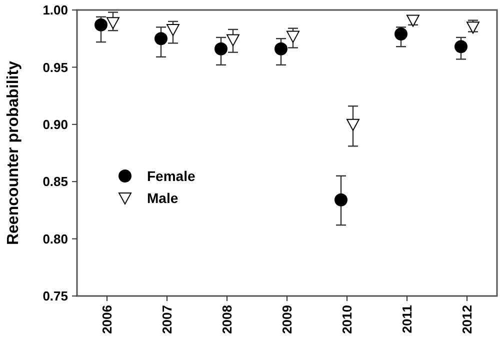  What do you see at coordinates (107, 319) in the screenshot?
I see `x-tick-label: 2006` at bounding box center [107, 319].